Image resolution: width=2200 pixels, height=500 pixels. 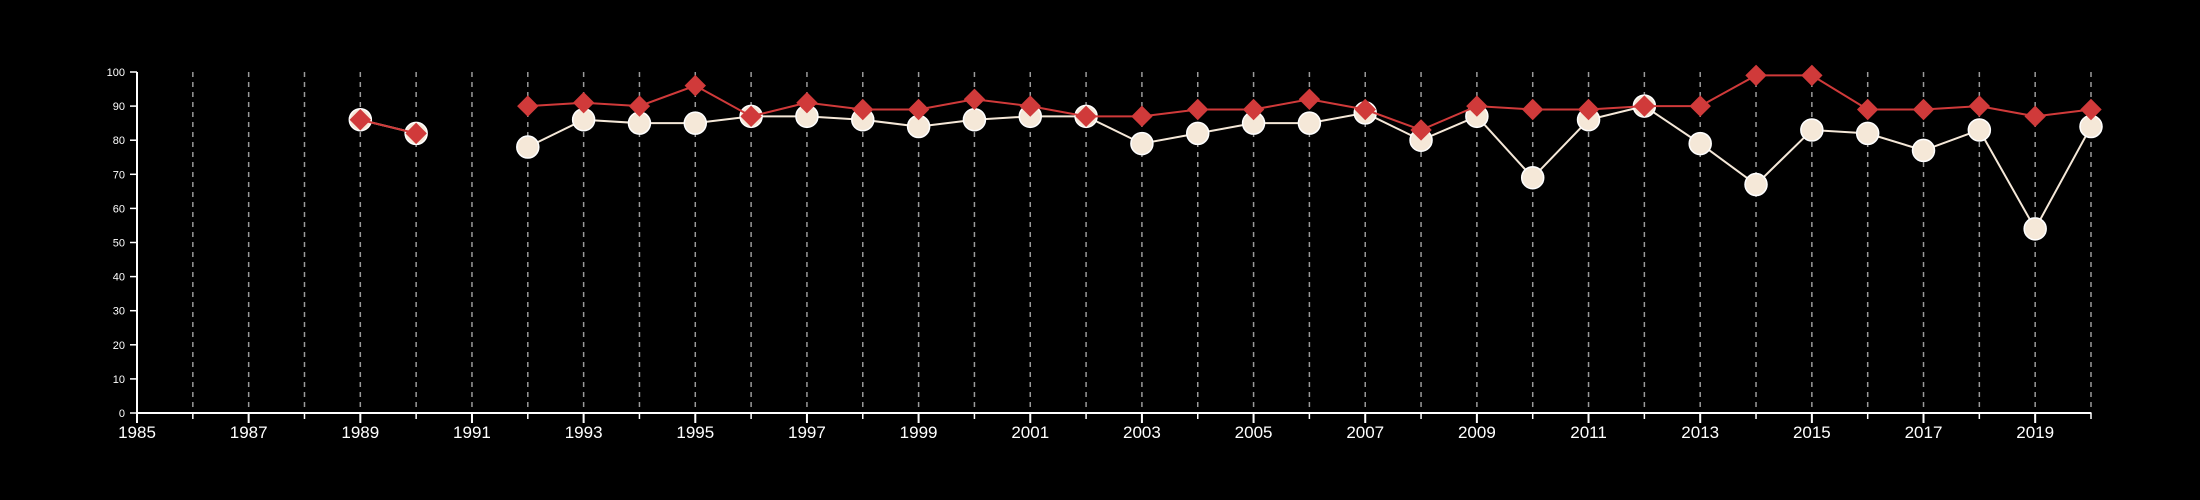 What do you see at coordinates (1477, 106) in the screenshot?
I see `series-2-point-2009` at bounding box center [1477, 106].